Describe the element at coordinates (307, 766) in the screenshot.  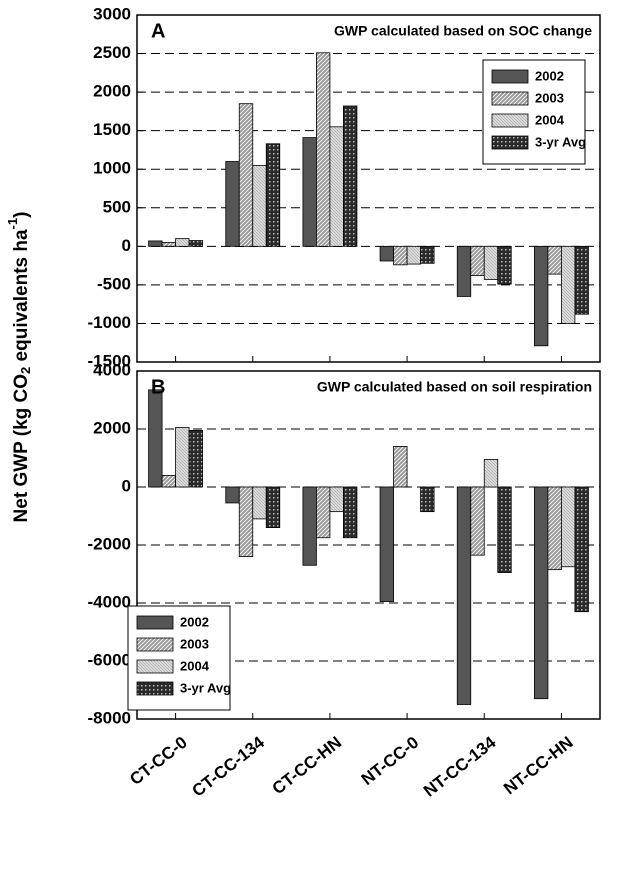
I see `x-tick-label: CT-CC-HN` at that location.